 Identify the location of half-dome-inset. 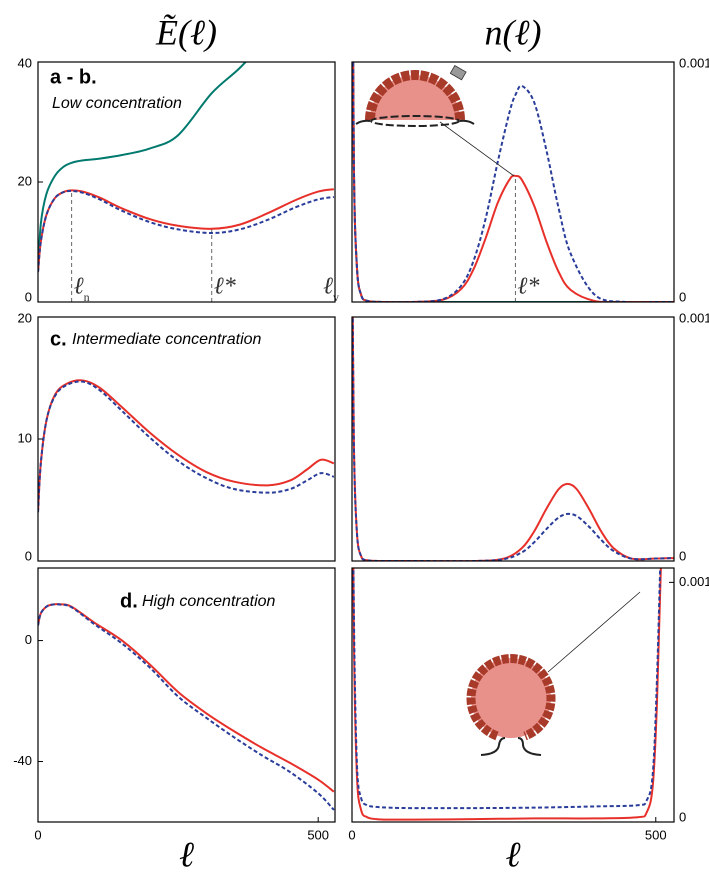
(435, 120).